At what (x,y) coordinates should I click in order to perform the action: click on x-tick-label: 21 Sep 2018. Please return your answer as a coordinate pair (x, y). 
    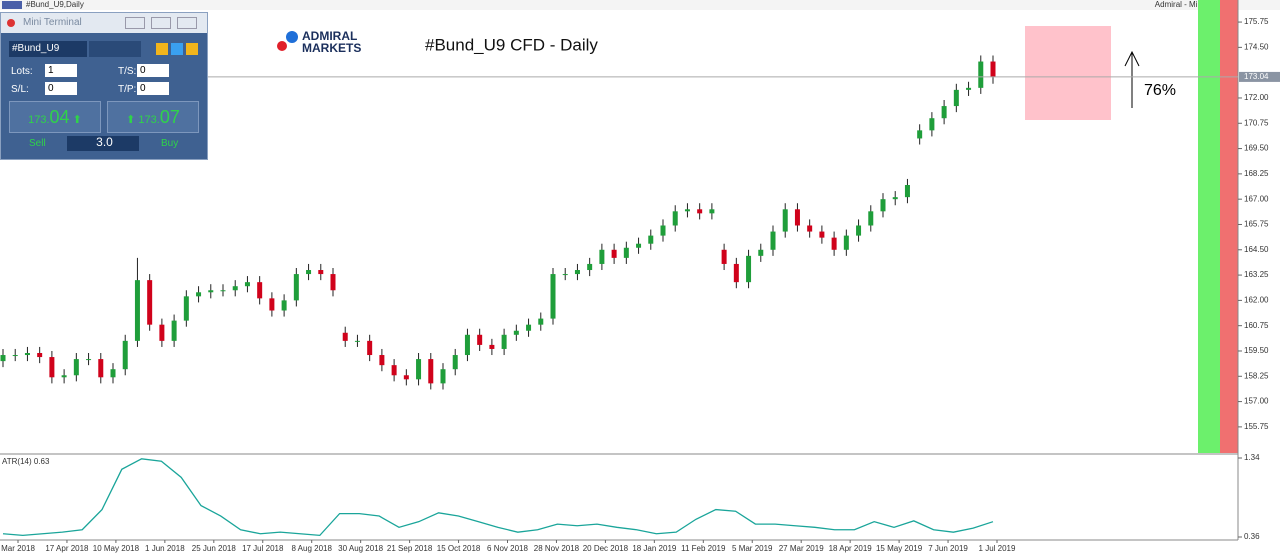
    Looking at the image, I should click on (410, 548).